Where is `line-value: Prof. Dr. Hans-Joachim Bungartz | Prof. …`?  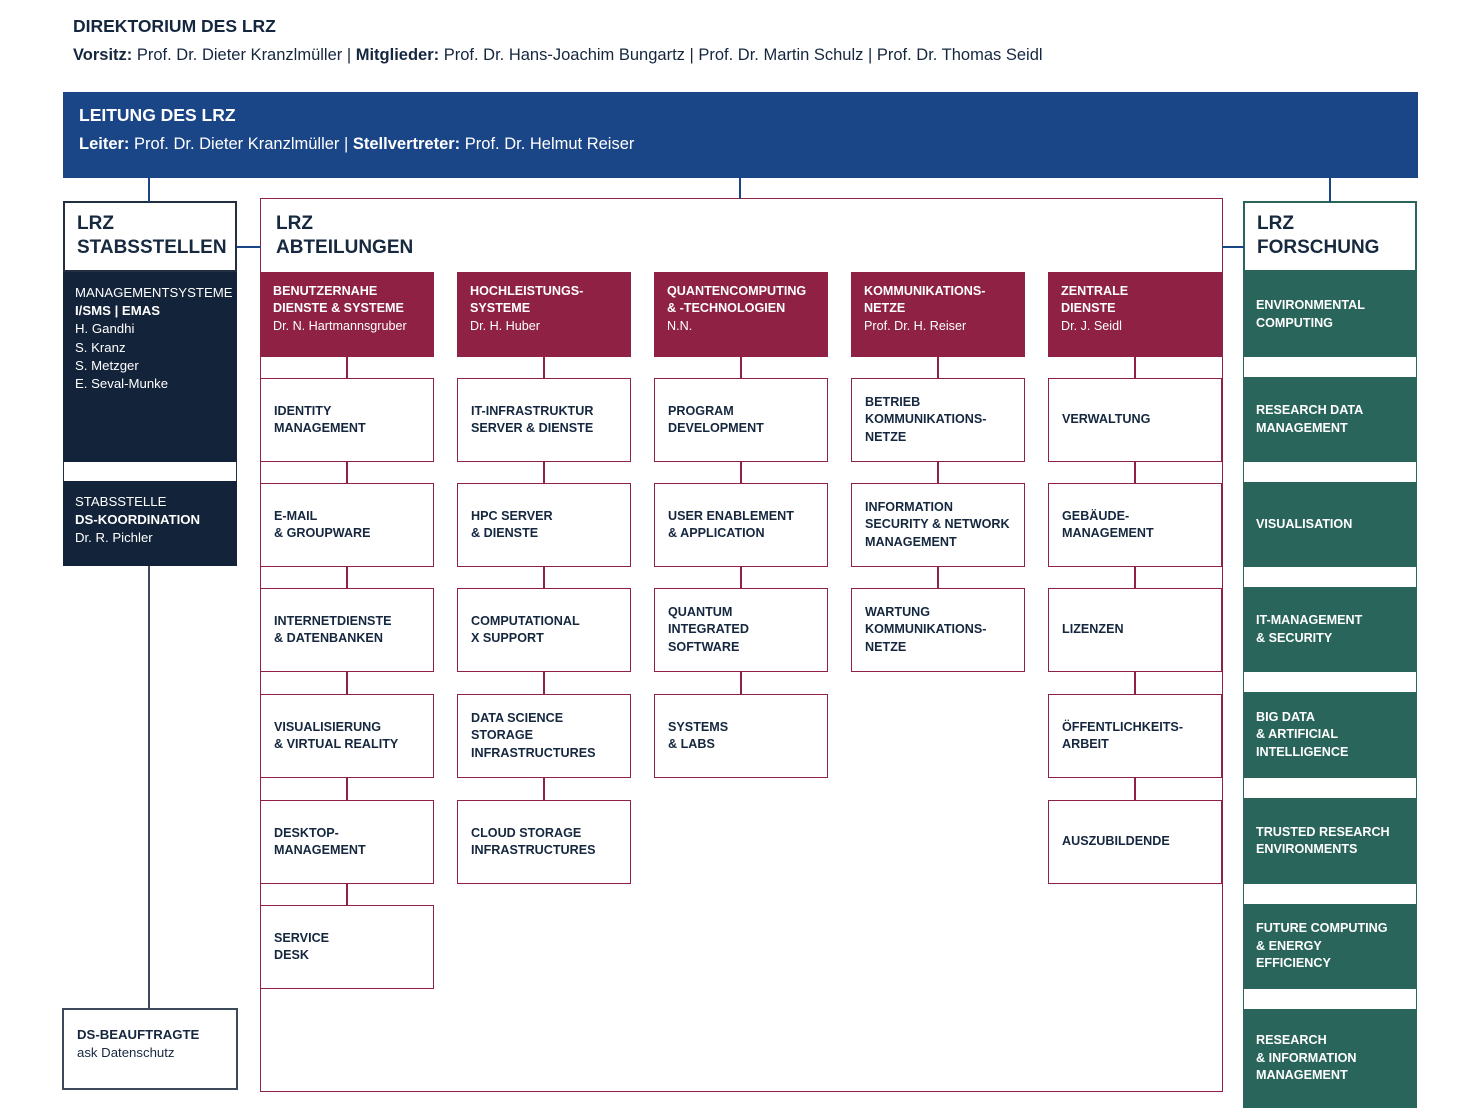
line-value: Prof. Dr. Hans-Joachim Bungartz | Prof. … is located at coordinates (741, 55).